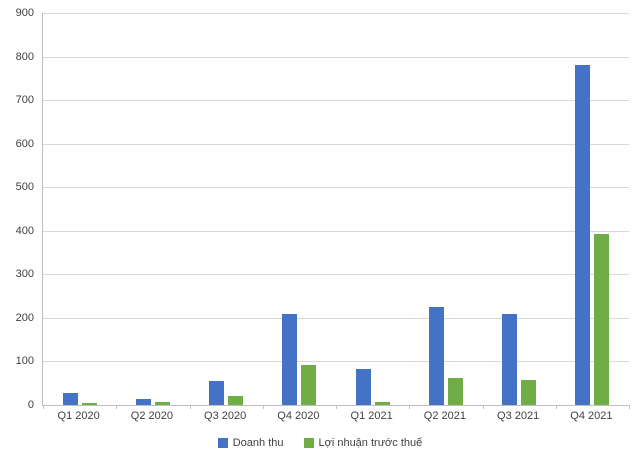 Image resolution: width=640 pixels, height=471 pixels. What do you see at coordinates (444, 416) in the screenshot?
I see `x-axis-category-label: Q2 2021` at bounding box center [444, 416].